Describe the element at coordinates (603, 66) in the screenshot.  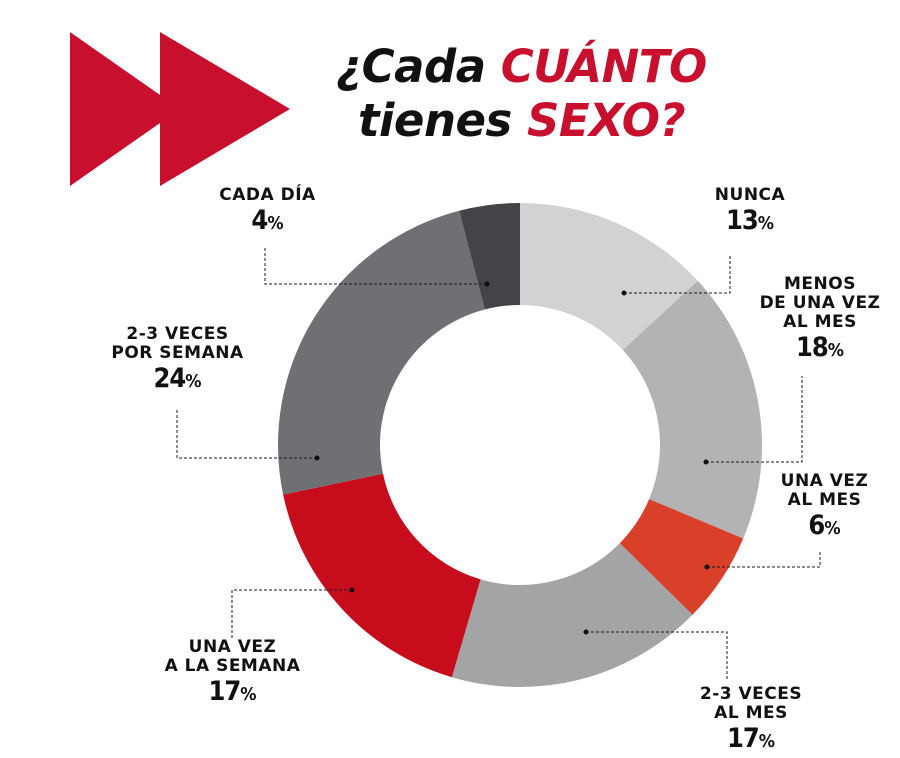
I see `title-part-highlight: CUÁNTO` at that location.